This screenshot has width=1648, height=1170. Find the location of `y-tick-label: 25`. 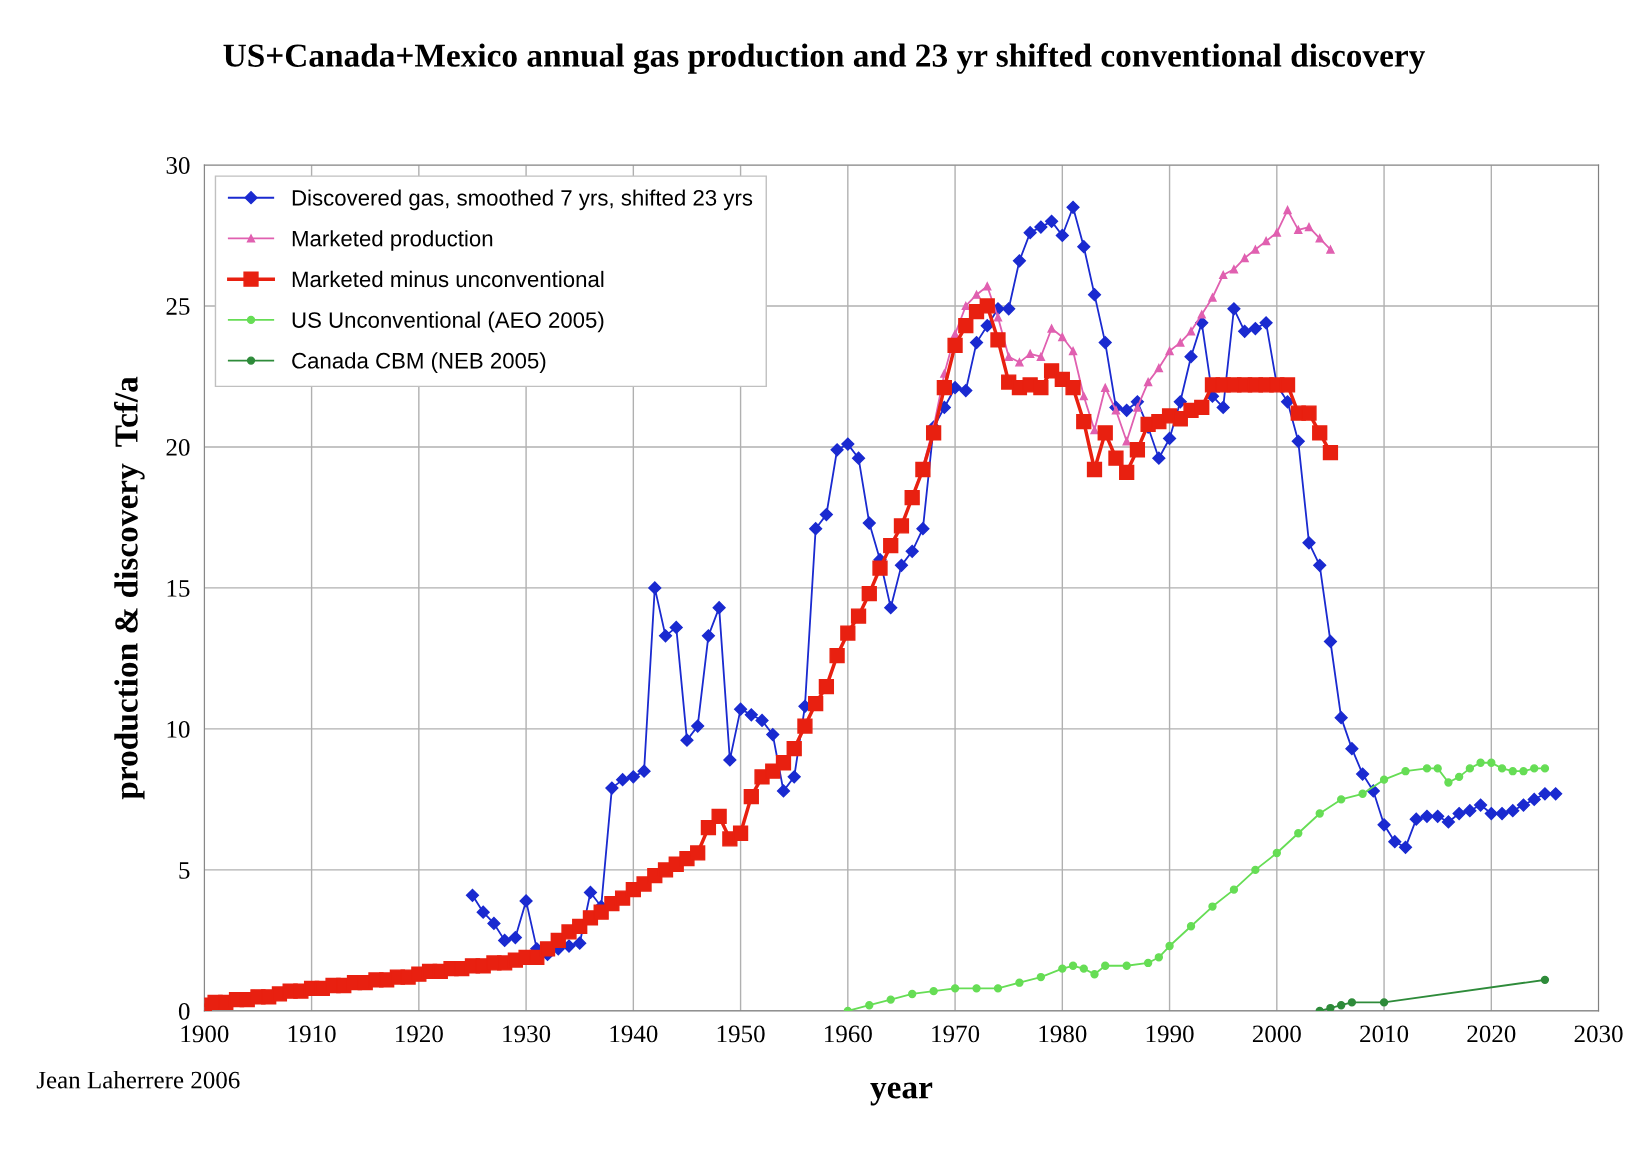

y-tick-label: 25 is located at coordinates (178, 306).